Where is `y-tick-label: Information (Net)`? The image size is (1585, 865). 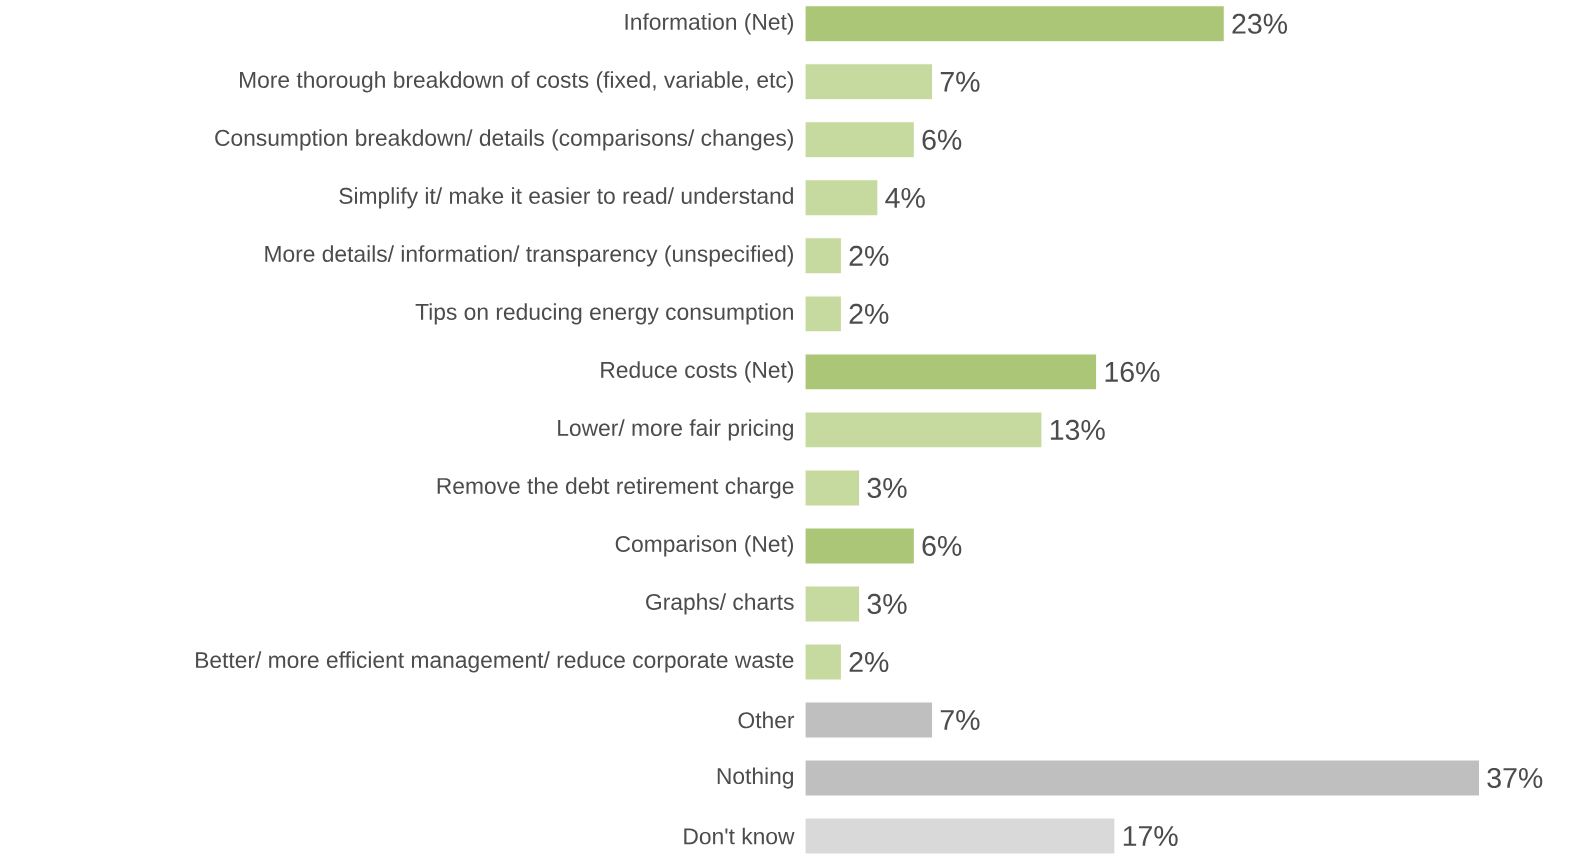
y-tick-label: Information (Net) is located at coordinates (709, 24).